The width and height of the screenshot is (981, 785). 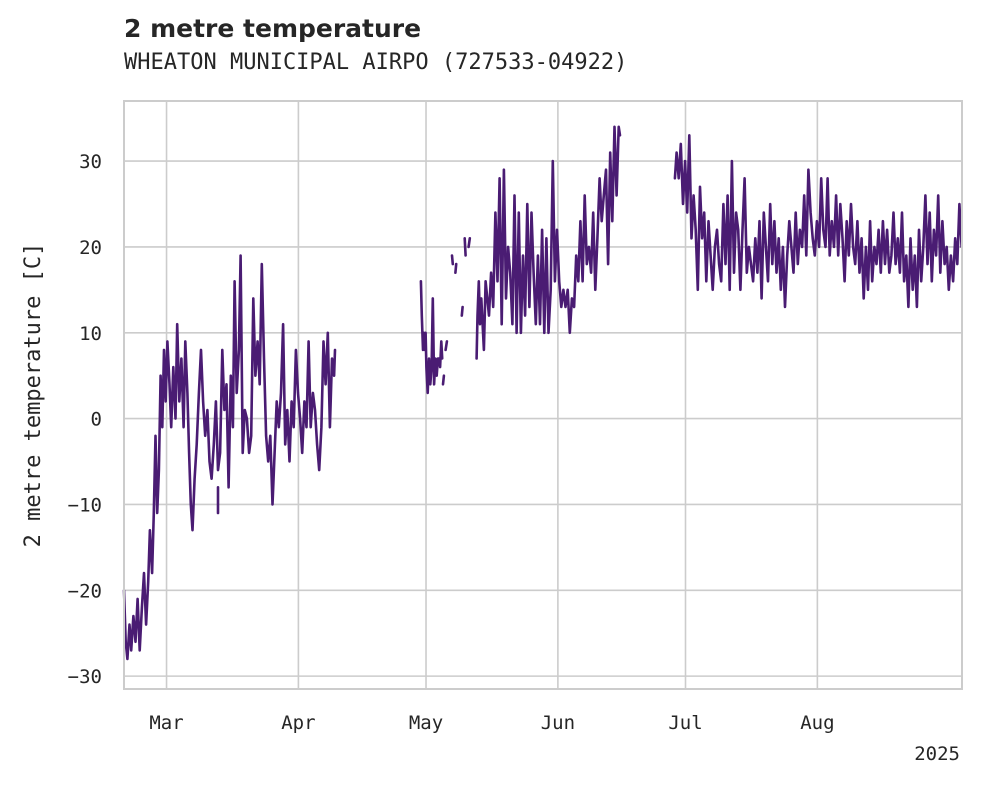 What do you see at coordinates (298, 723) in the screenshot?
I see `x-tick-label: Apr` at bounding box center [298, 723].